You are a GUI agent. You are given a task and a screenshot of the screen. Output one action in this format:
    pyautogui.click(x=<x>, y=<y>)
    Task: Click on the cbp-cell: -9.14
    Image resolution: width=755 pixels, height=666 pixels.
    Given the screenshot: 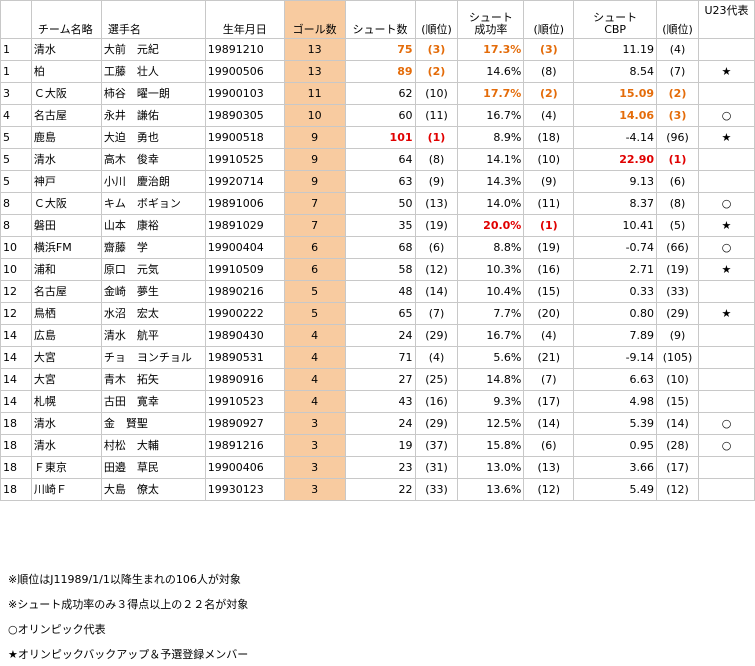 What is the action you would take?
    pyautogui.click(x=615, y=357)
    